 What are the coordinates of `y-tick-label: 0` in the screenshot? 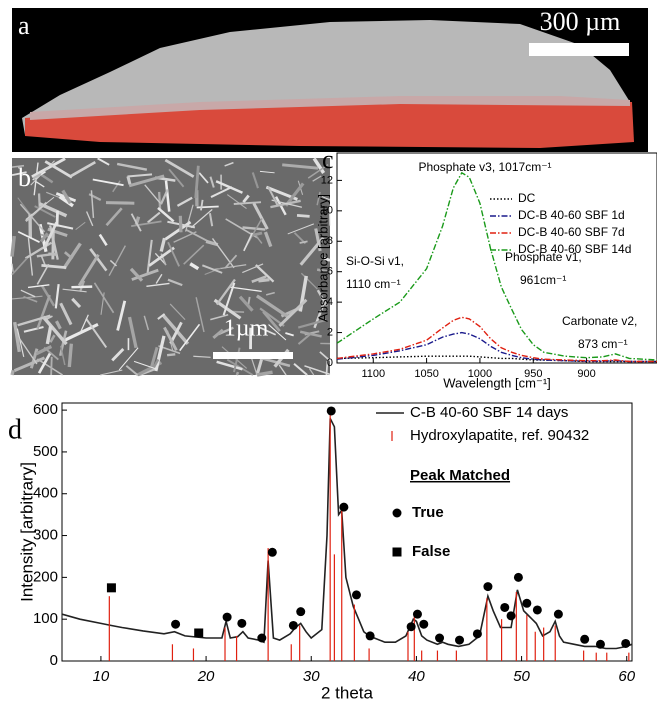 It's located at (54, 660).